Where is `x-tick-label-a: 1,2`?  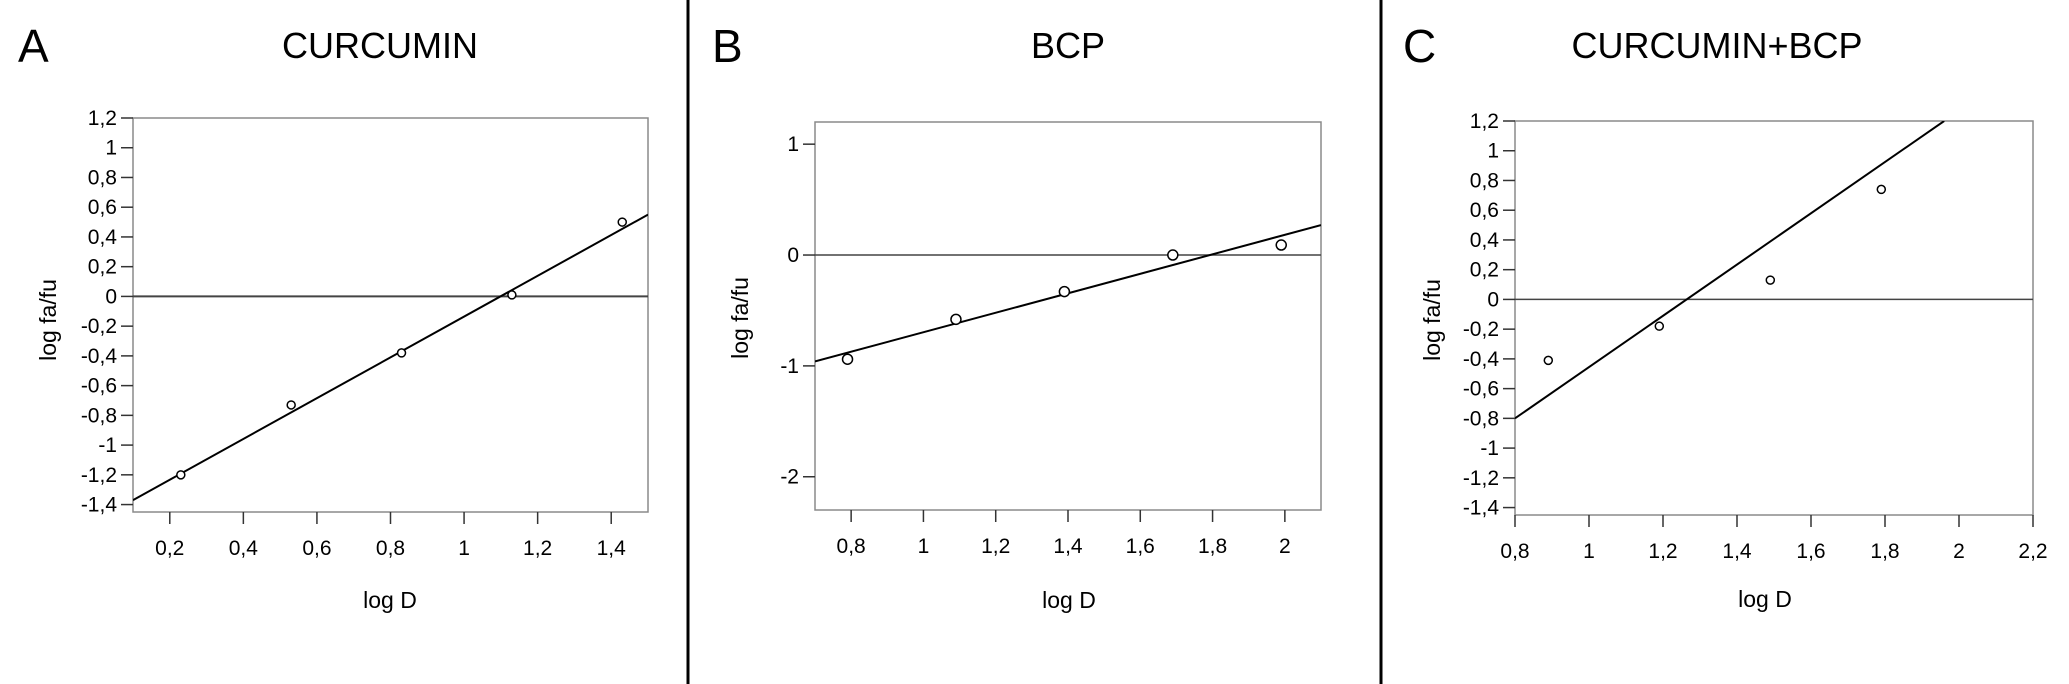 x-tick-label-a: 1,2 is located at coordinates (537, 548).